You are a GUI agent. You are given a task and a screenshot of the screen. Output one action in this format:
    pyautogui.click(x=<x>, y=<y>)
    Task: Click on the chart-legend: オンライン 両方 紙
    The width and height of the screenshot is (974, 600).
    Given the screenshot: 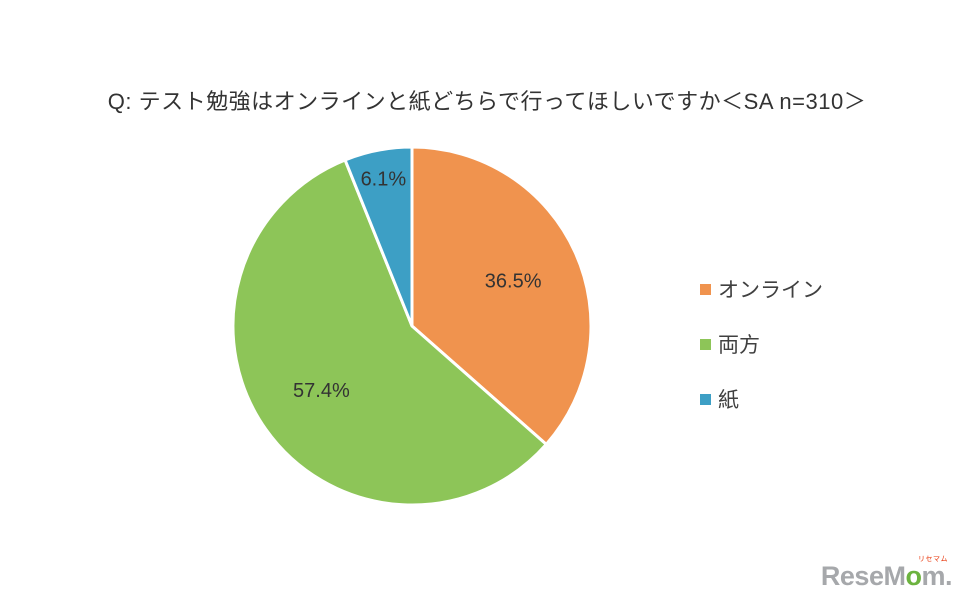 What is the action you would take?
    pyautogui.click(x=761, y=358)
    